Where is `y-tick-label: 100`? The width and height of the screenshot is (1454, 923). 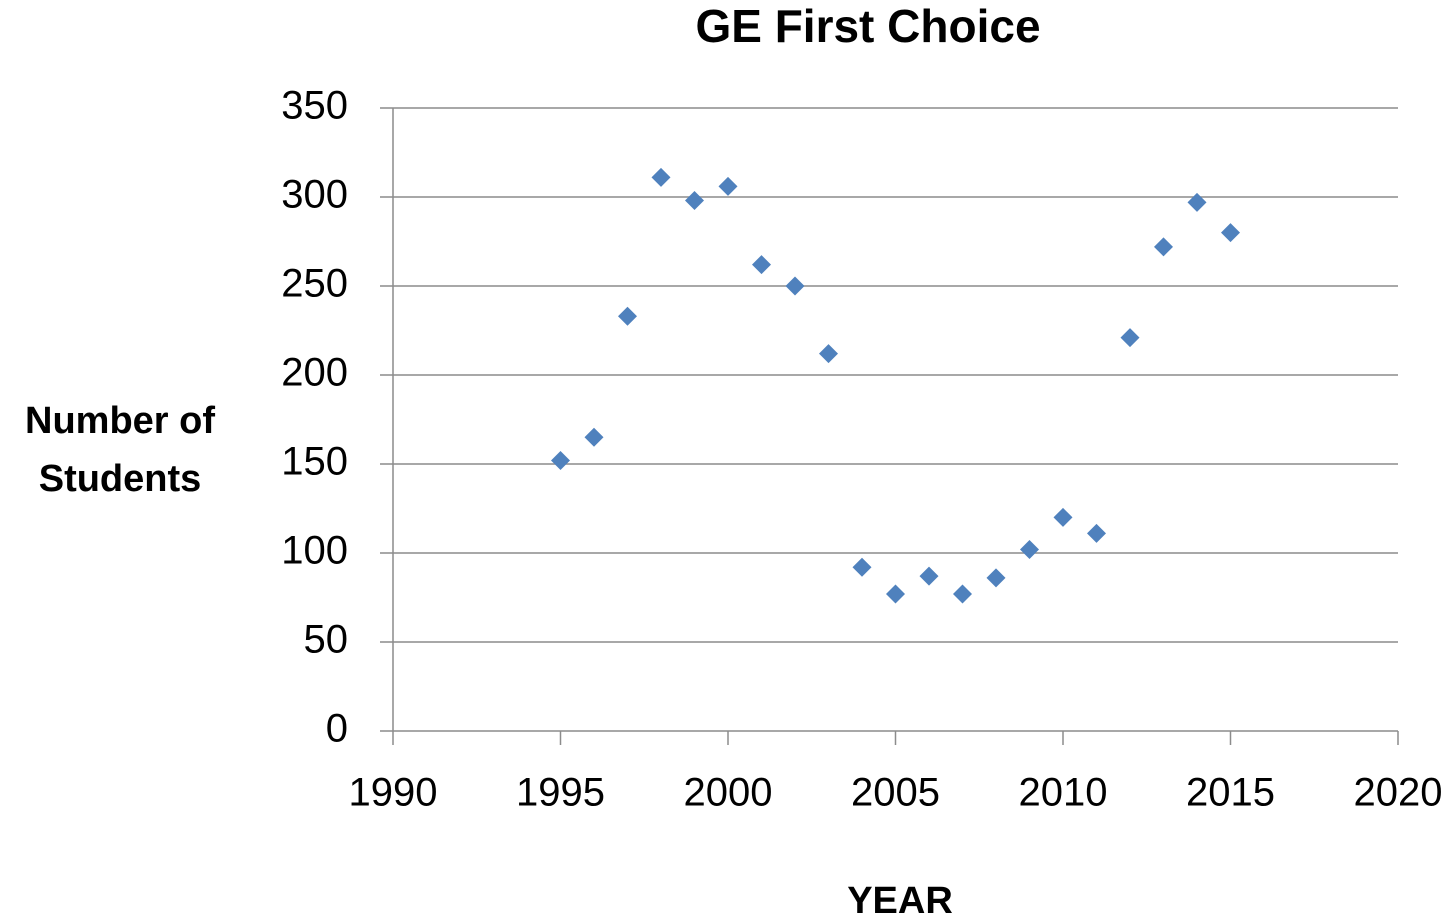
y-tick-label: 100 is located at coordinates (314, 551).